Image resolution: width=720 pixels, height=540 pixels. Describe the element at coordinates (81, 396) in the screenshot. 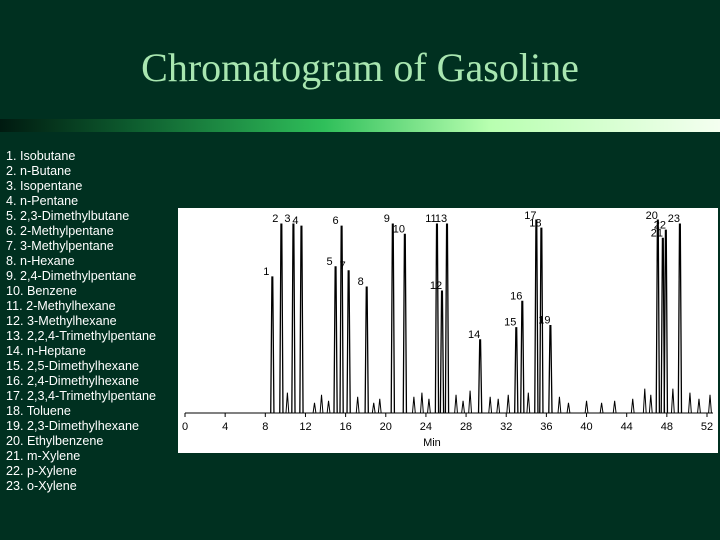

I see `legend-item: 17. 2,3,4-Trimethylpentane` at that location.